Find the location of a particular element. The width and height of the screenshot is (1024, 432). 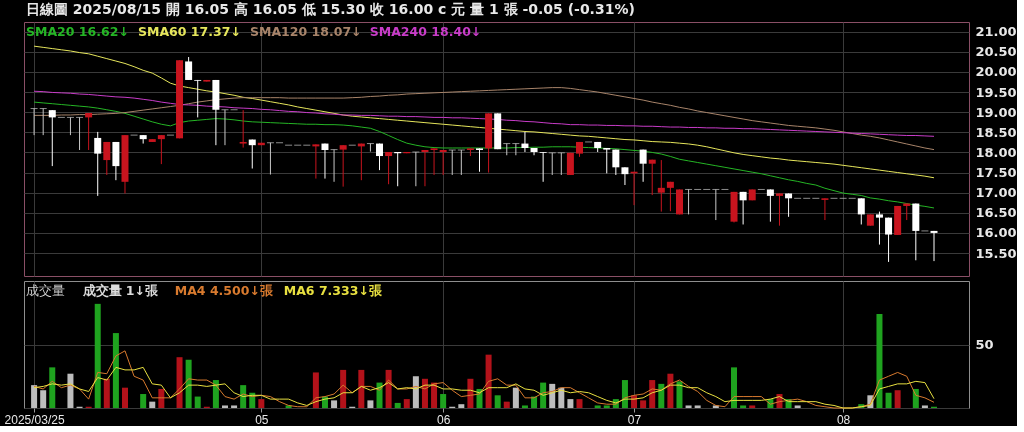

y-tick-label: 20.50 is located at coordinates (996, 52).